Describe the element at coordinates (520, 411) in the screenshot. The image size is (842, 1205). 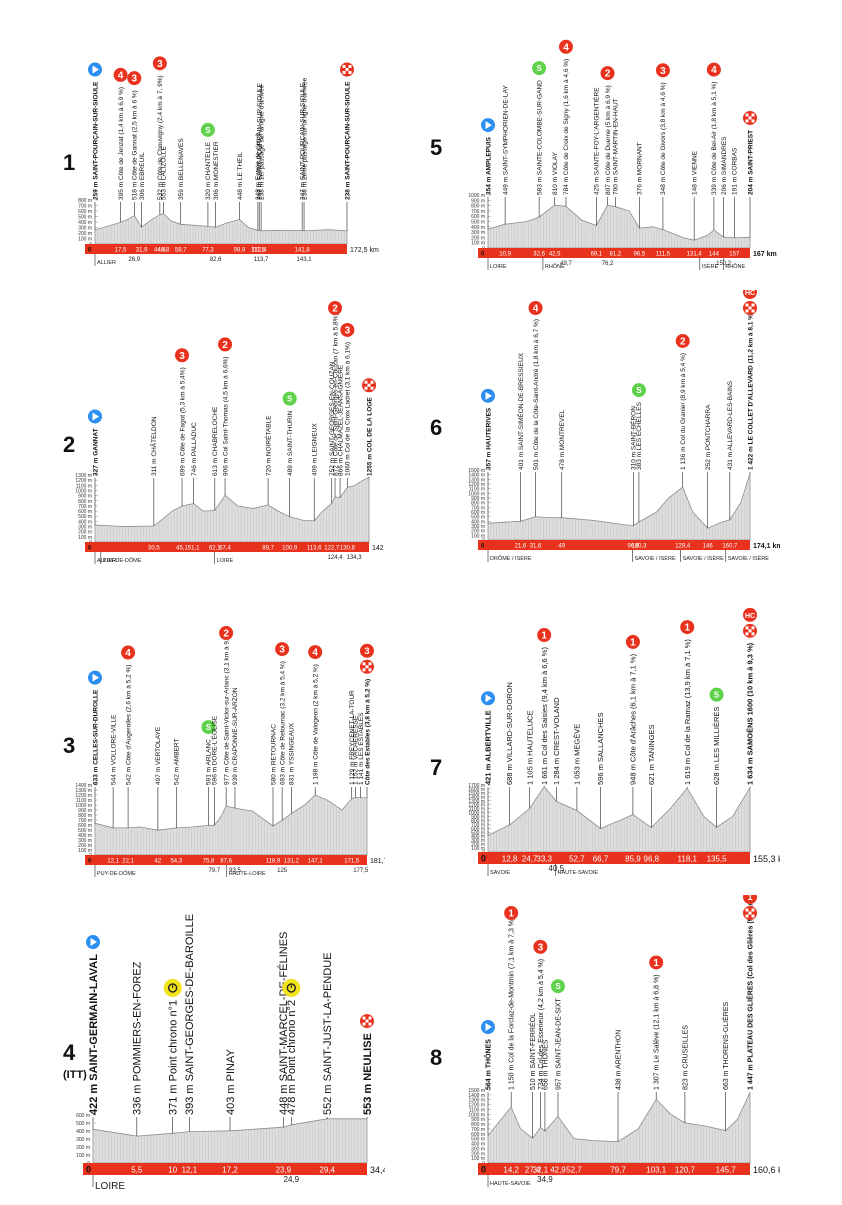
I see `waypoint-label: 401 m SAINT-SIMÉON-DE-BRESSIEUX` at that location.